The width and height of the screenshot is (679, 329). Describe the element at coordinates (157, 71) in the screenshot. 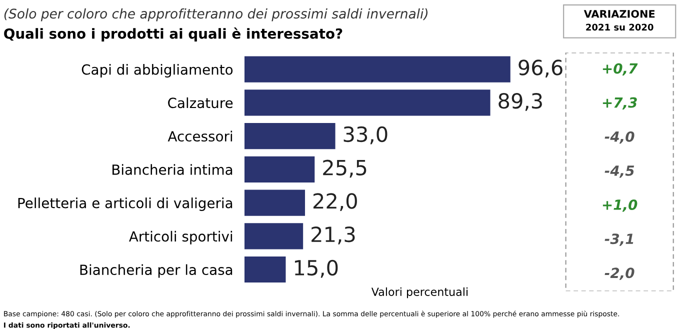

I see `y-tick-label: Capi di abbigliamento` at that location.